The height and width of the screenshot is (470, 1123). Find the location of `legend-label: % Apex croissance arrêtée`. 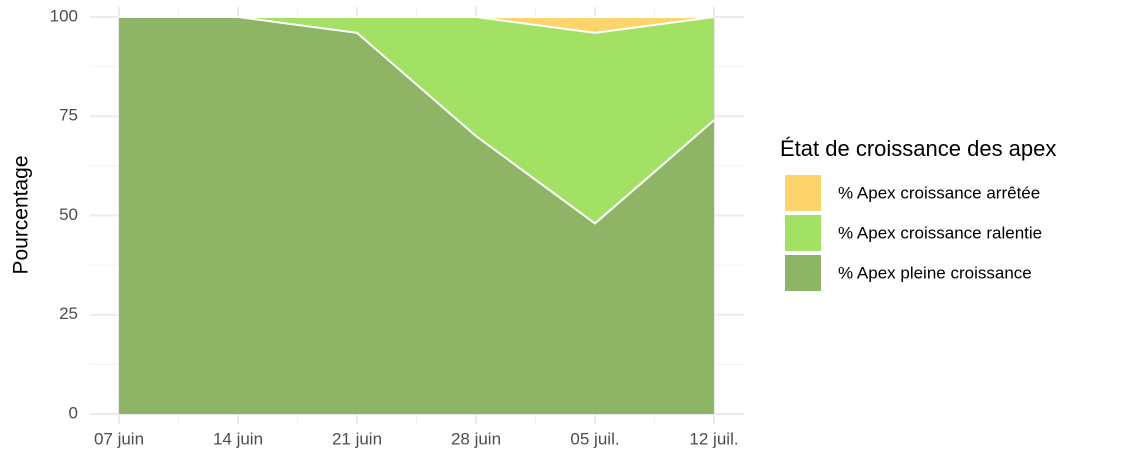

legend-label: % Apex croissance arrêtée is located at coordinates (939, 192).